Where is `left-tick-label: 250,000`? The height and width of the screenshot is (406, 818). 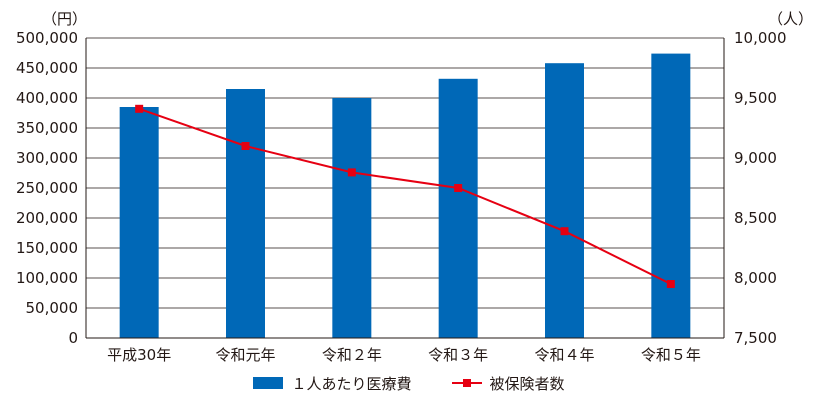
left-tick-label: 250,000 is located at coordinates (47, 188).